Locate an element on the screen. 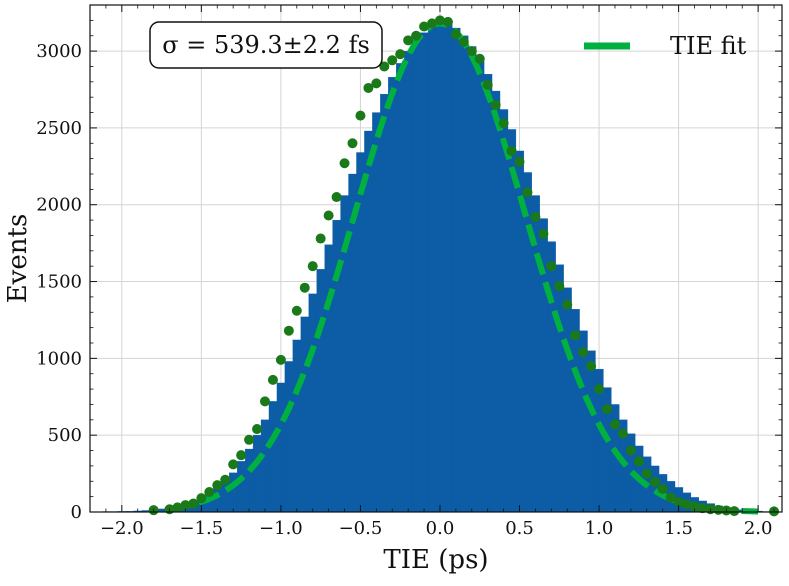 The width and height of the screenshot is (789, 586). x-tick-label: −0.5 is located at coordinates (361, 528).